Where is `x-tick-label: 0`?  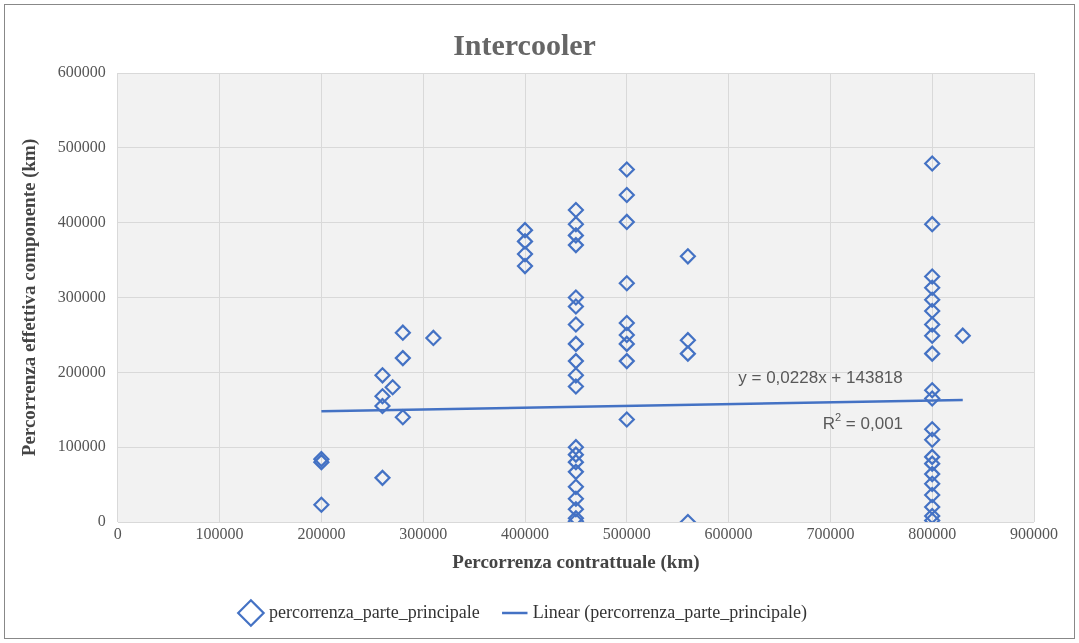
x-tick-label: 0 is located at coordinates (117, 533).